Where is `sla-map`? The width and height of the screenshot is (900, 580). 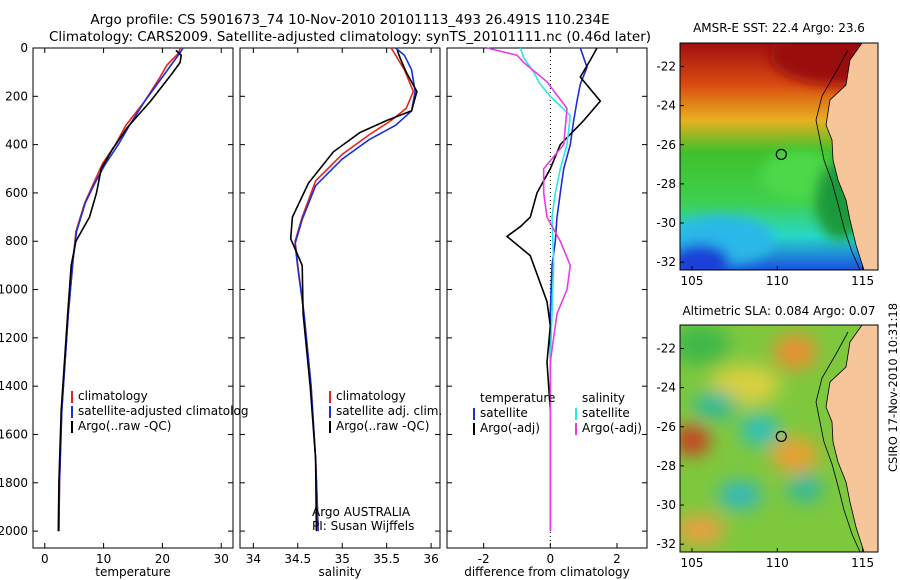
sla-map is located at coordinates (779, 438).